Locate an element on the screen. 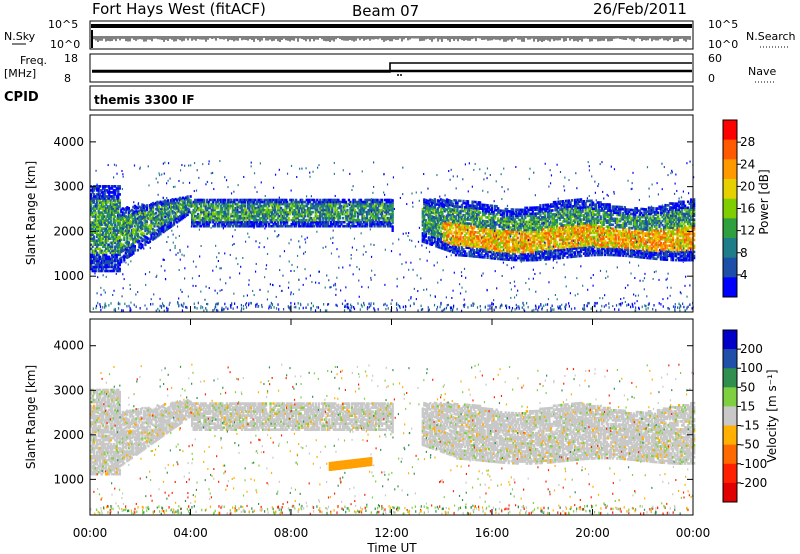 The height and width of the screenshot is (554, 800). time-axis-label: Time UT is located at coordinates (391, 547).